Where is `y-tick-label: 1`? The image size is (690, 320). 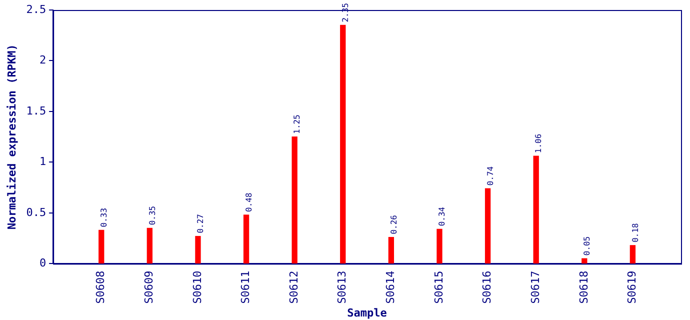
y-tick-label: 1 is located at coordinates (42, 161).